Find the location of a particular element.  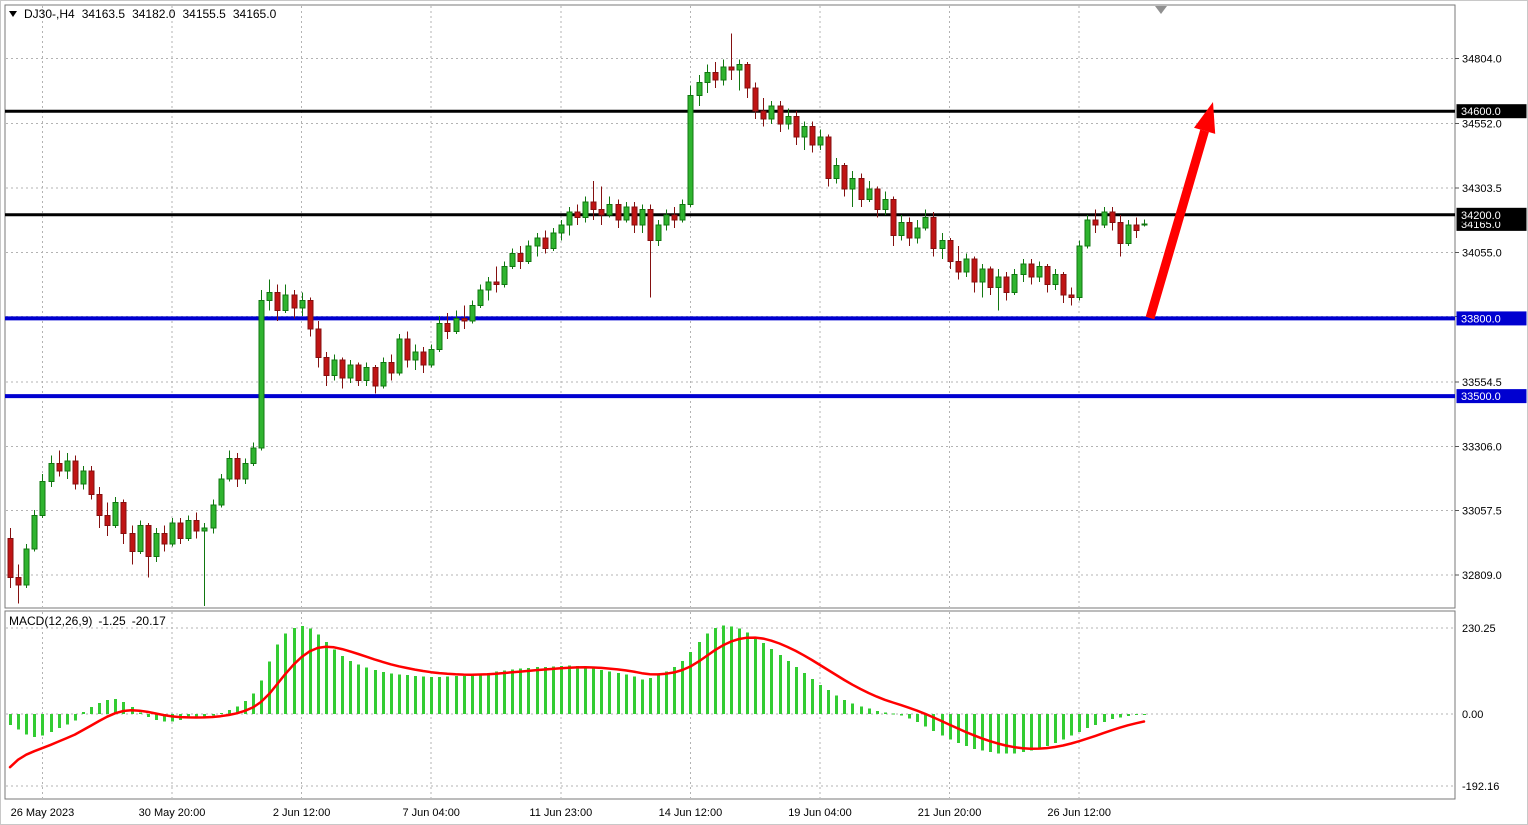

time-tick-label: 7 Jun 04:00 is located at coordinates (431, 813).